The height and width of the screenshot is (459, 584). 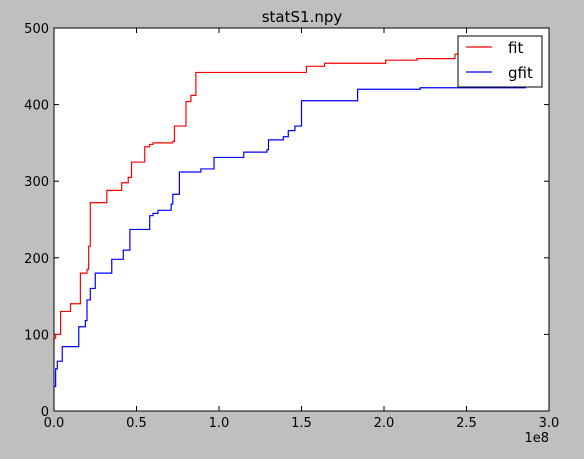 What do you see at coordinates (549, 423) in the screenshot?
I see `x-tick-label: 3.0` at bounding box center [549, 423].